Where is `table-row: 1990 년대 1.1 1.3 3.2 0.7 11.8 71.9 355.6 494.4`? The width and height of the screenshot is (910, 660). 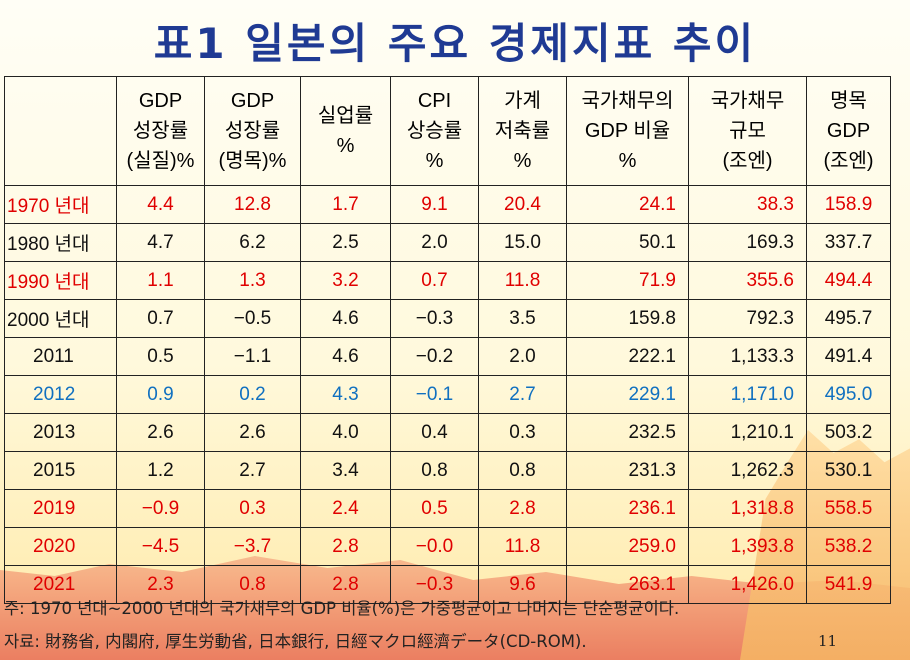 table-row: 1990 년대 1.1 1.3 3.2 0.7 11.8 71.9 355.6 494.4 is located at coordinates (447, 280).